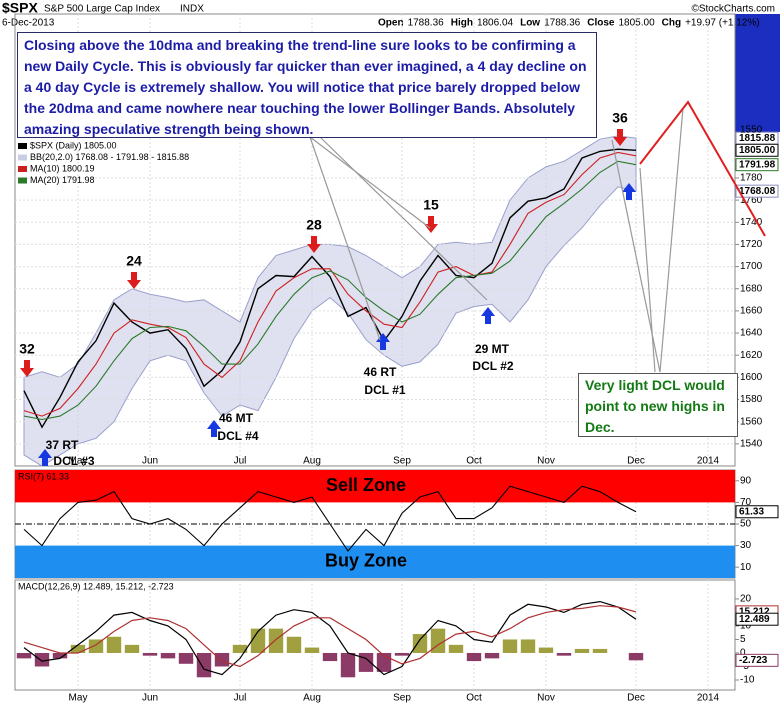 The image size is (780, 707). What do you see at coordinates (462, 23) in the screenshot?
I see `quote-label: High` at bounding box center [462, 23].